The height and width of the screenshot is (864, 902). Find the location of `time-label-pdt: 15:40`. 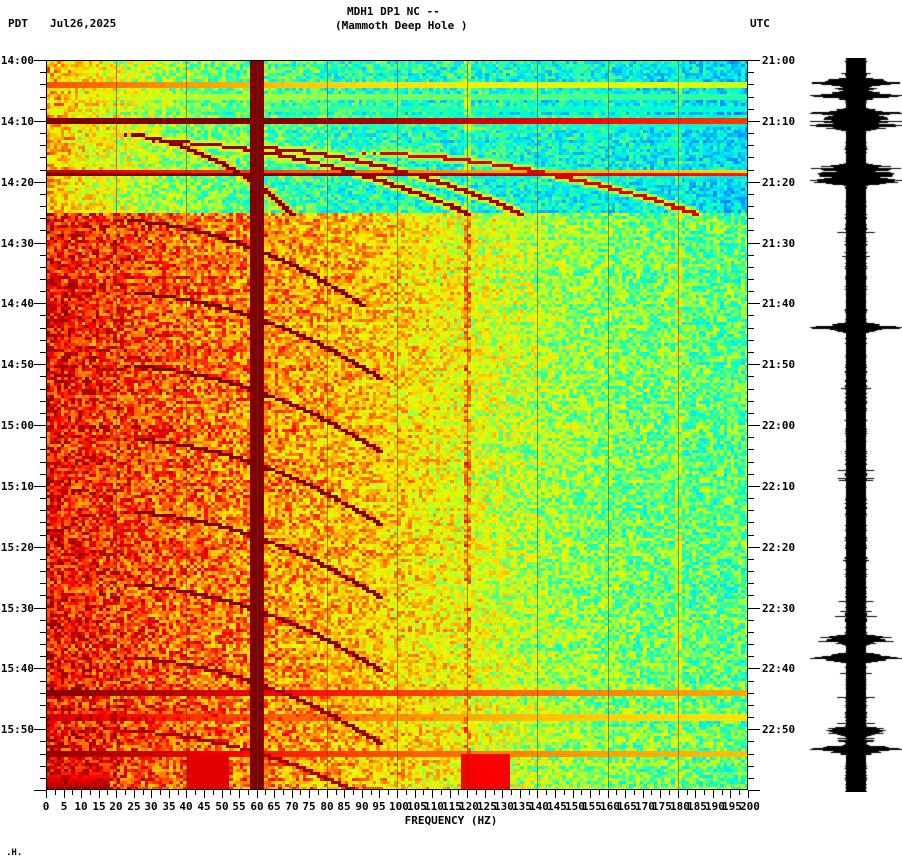

time-label-pdt: 15:40 is located at coordinates (17, 668).